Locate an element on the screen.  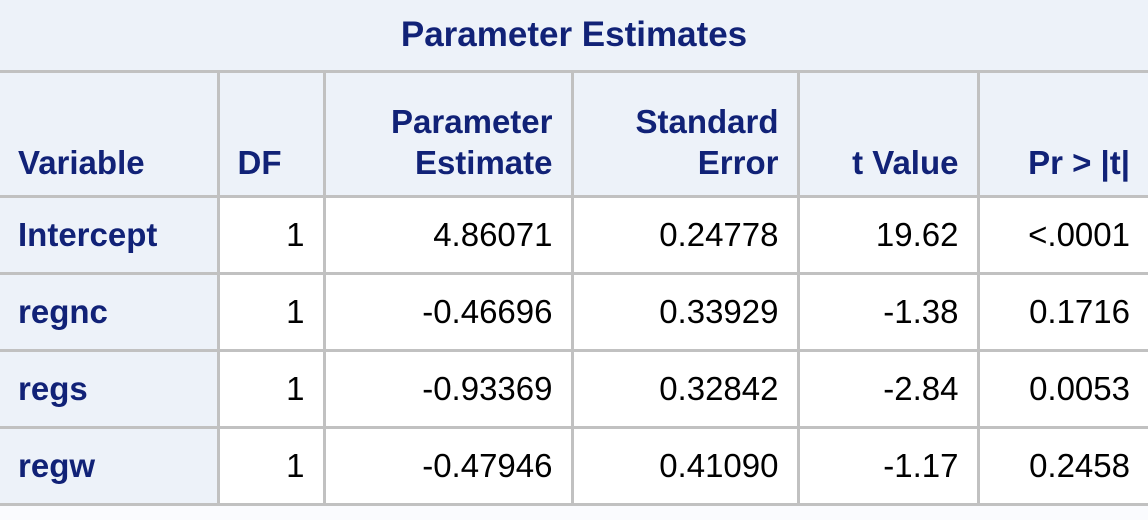
row-variable: regw is located at coordinates (110, 466).